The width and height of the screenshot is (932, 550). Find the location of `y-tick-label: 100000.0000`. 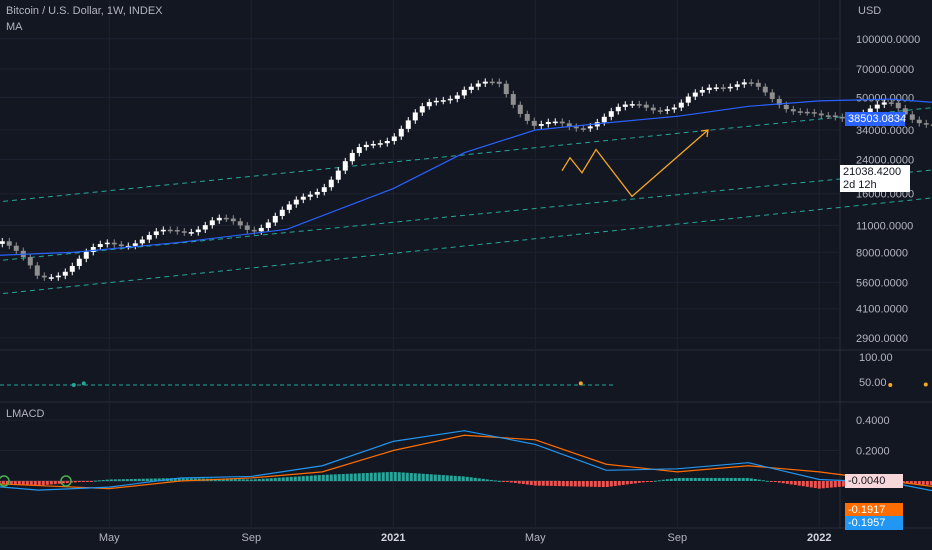

y-tick-label: 100000.0000 is located at coordinates (888, 40).